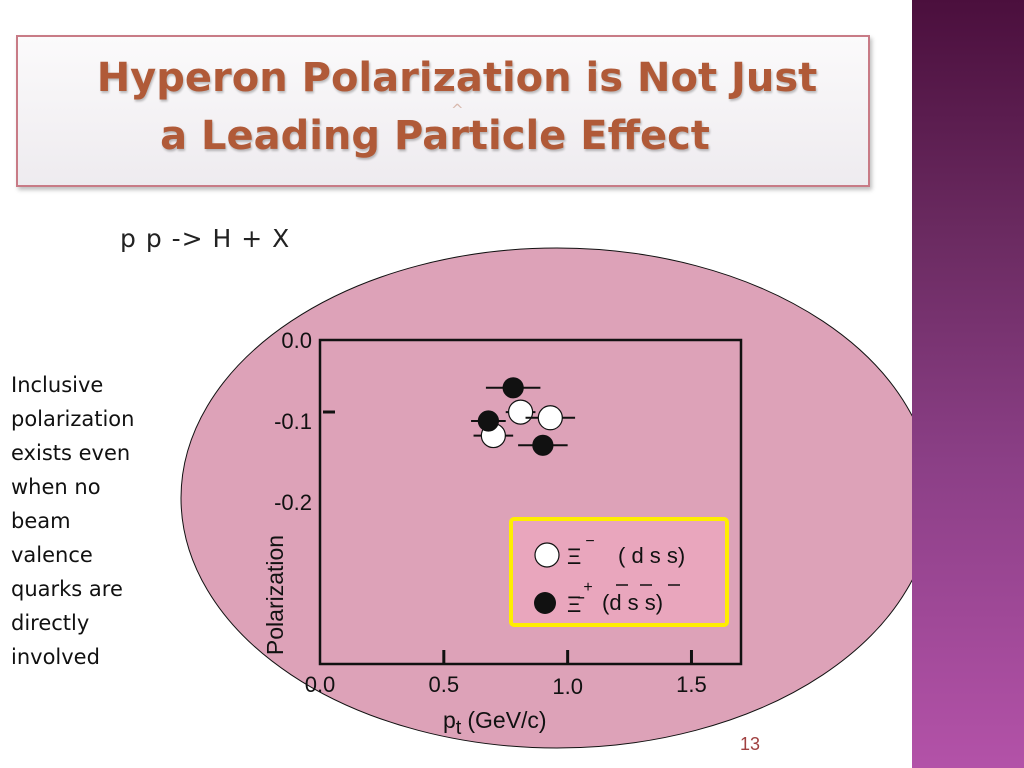 The width and height of the screenshot is (1024, 768). What do you see at coordinates (55, 657) in the screenshot?
I see `side-text-line: involved` at bounding box center [55, 657].